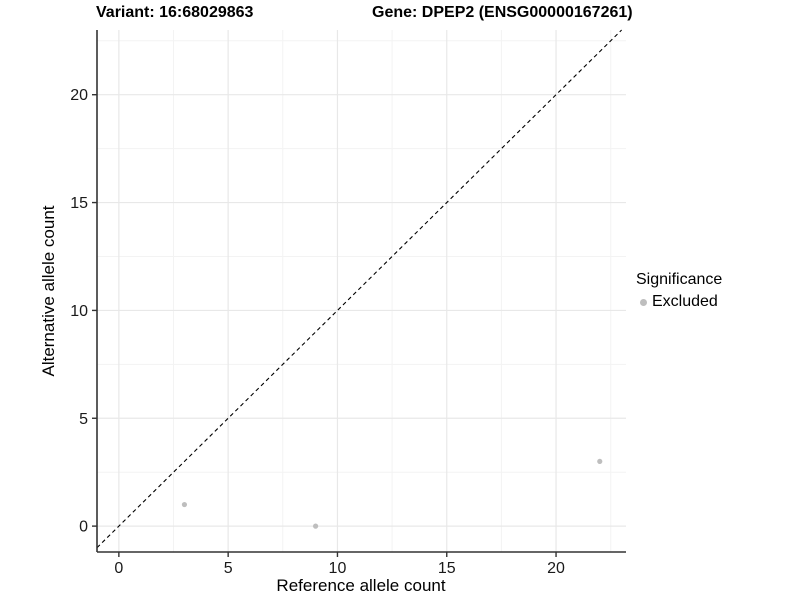 Image resolution: width=800 pixels, height=600 pixels. I want to click on x-axis-label: Reference allele count, so click(361, 585).